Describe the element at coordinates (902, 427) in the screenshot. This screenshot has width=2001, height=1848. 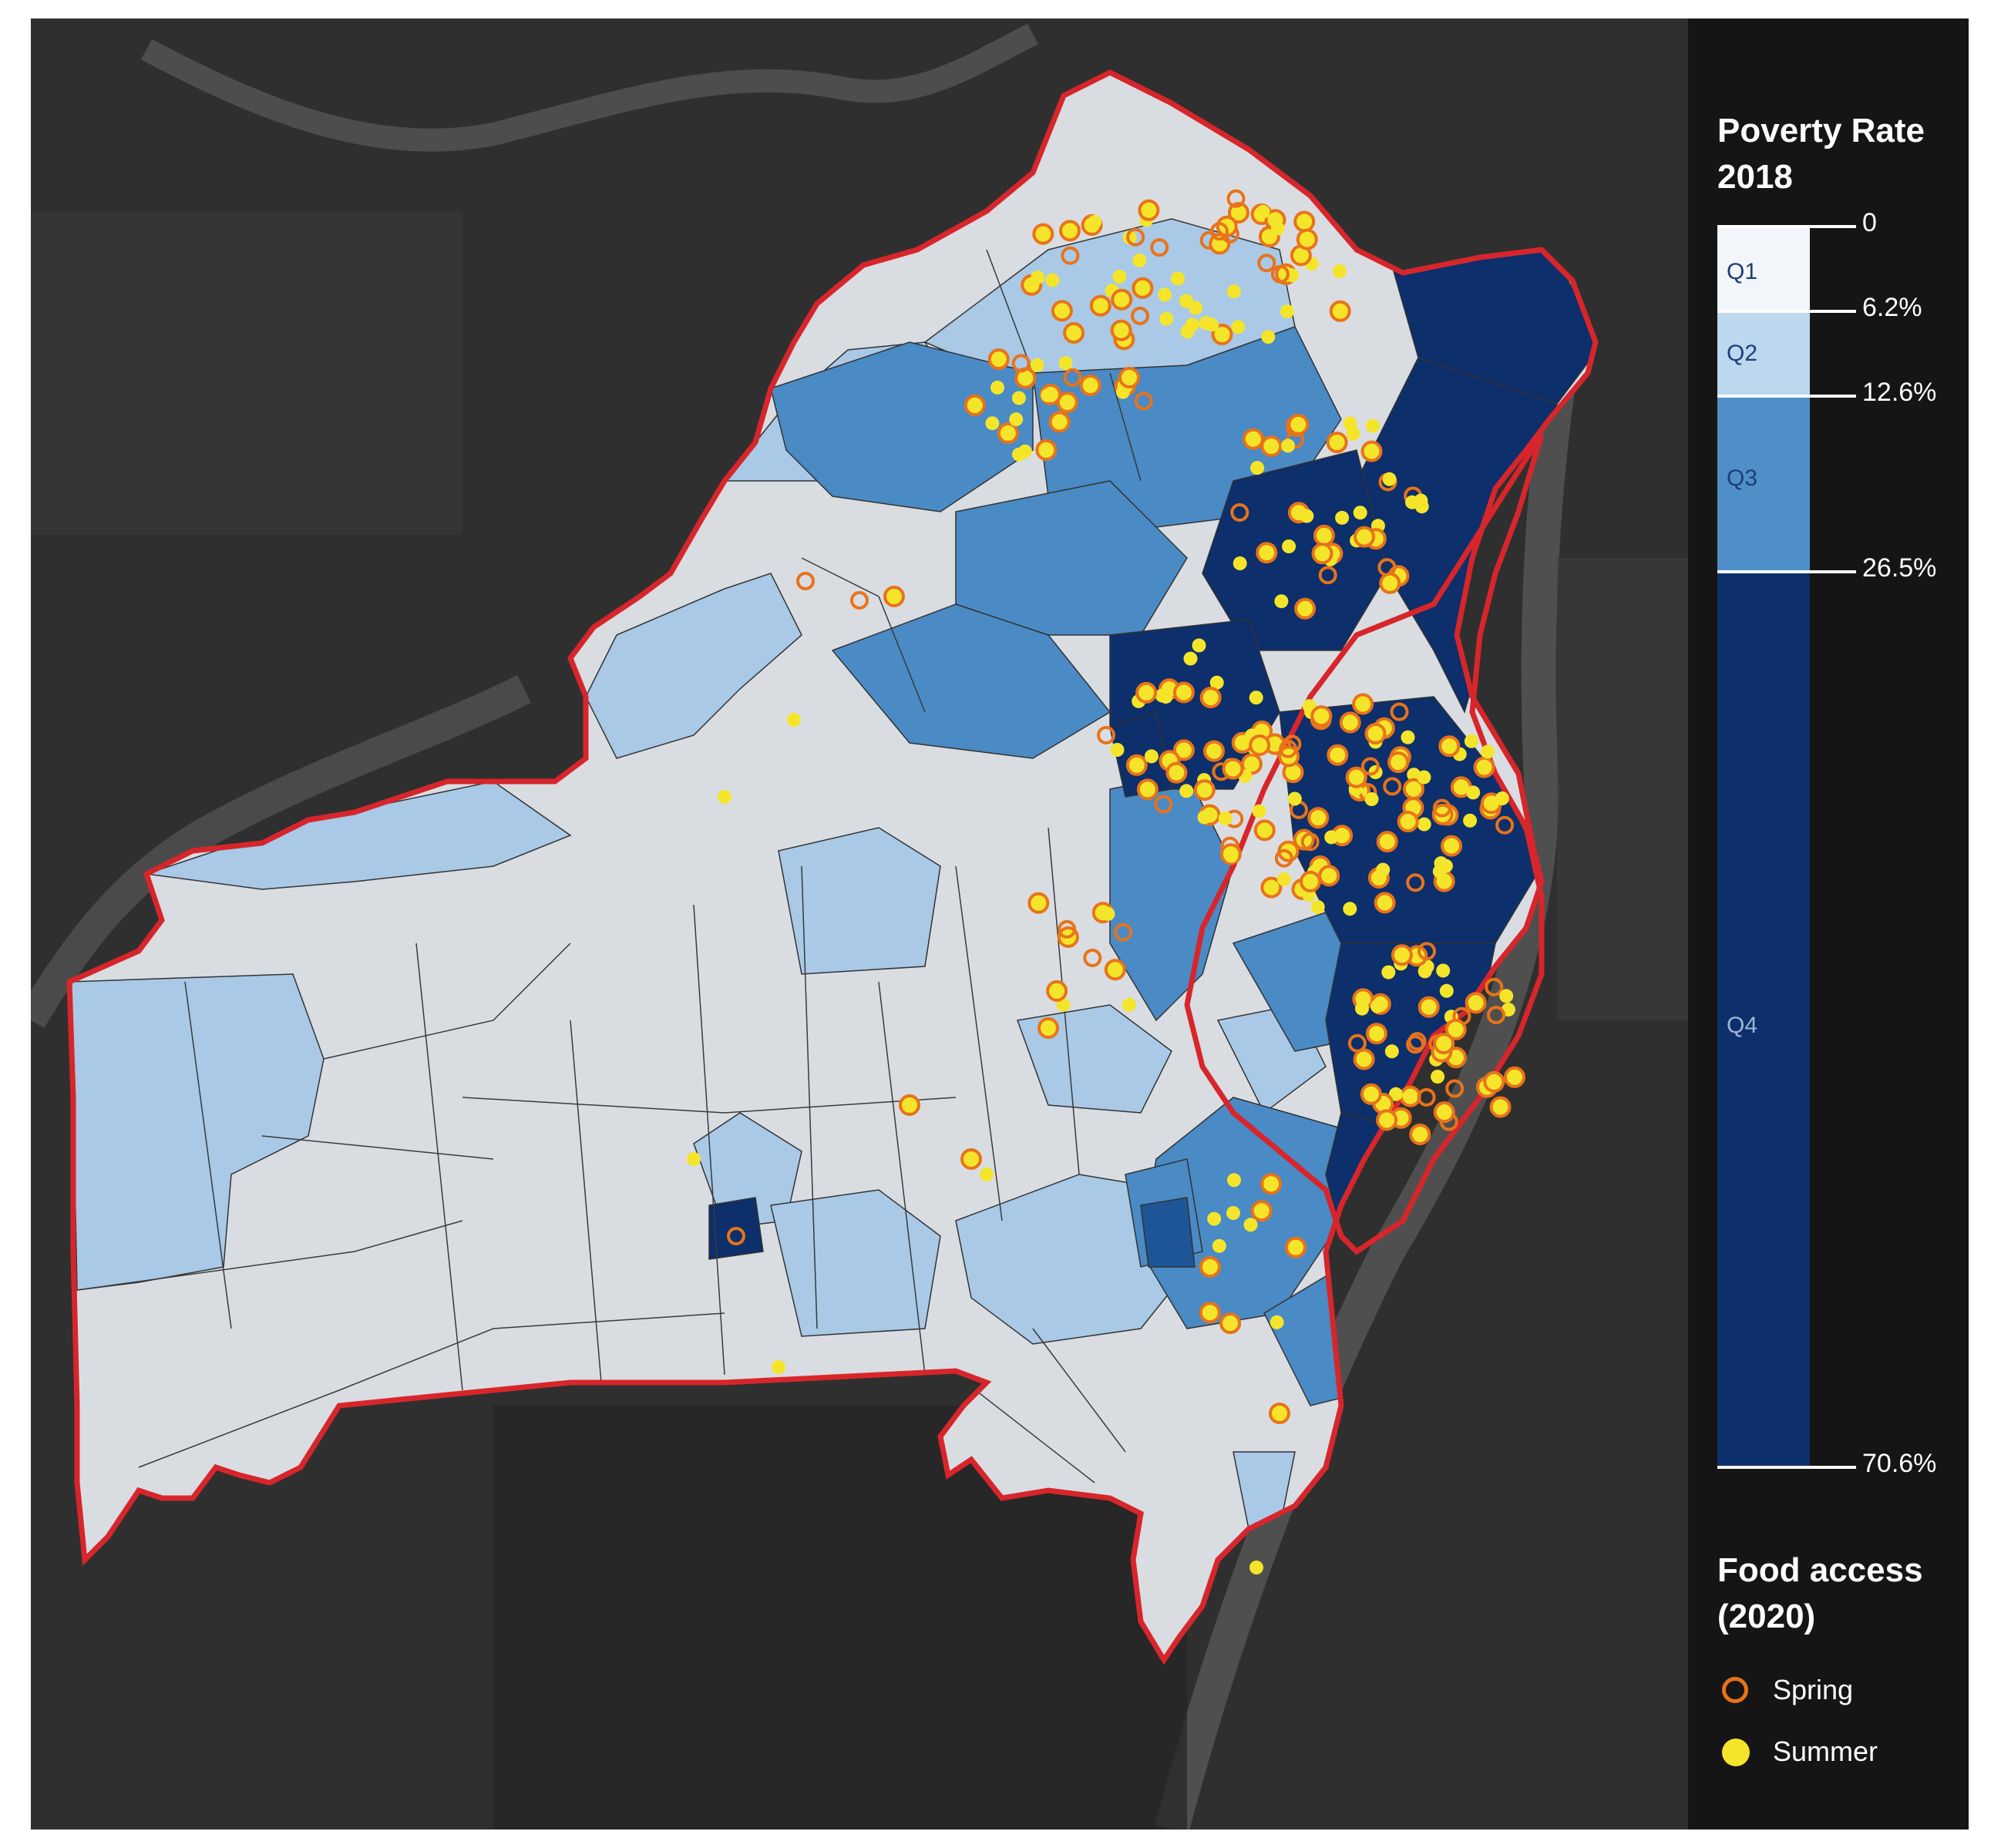
I see `tract-q3` at that location.